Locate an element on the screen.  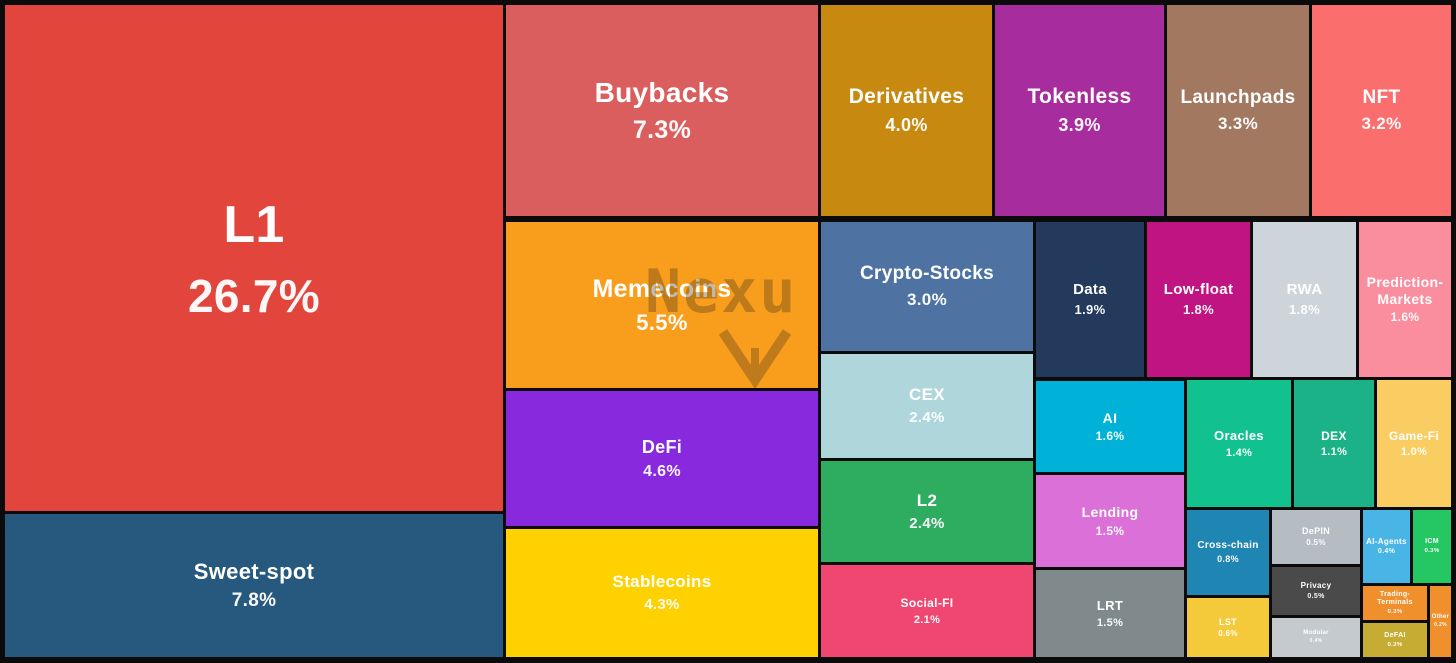
cell-dex: DEX 1.1% is located at coordinates (1334, 443).